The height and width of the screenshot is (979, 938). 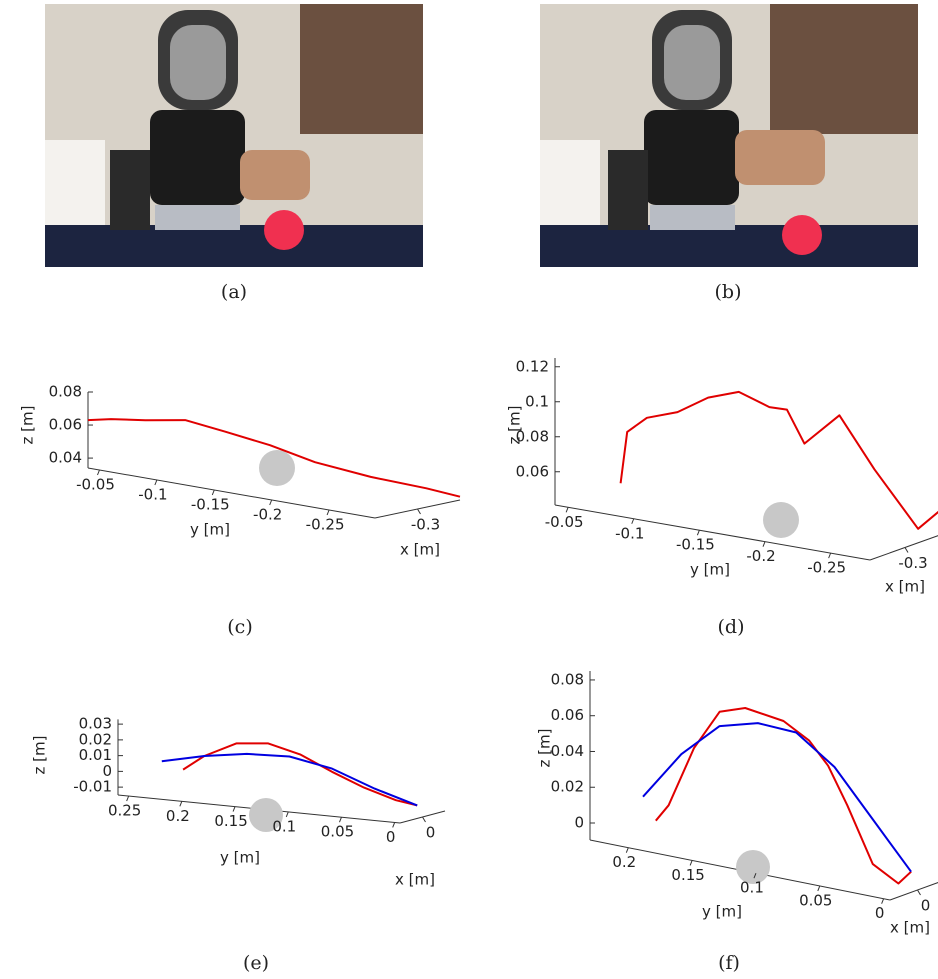 I want to click on caption: (d), so click(x=731, y=627).